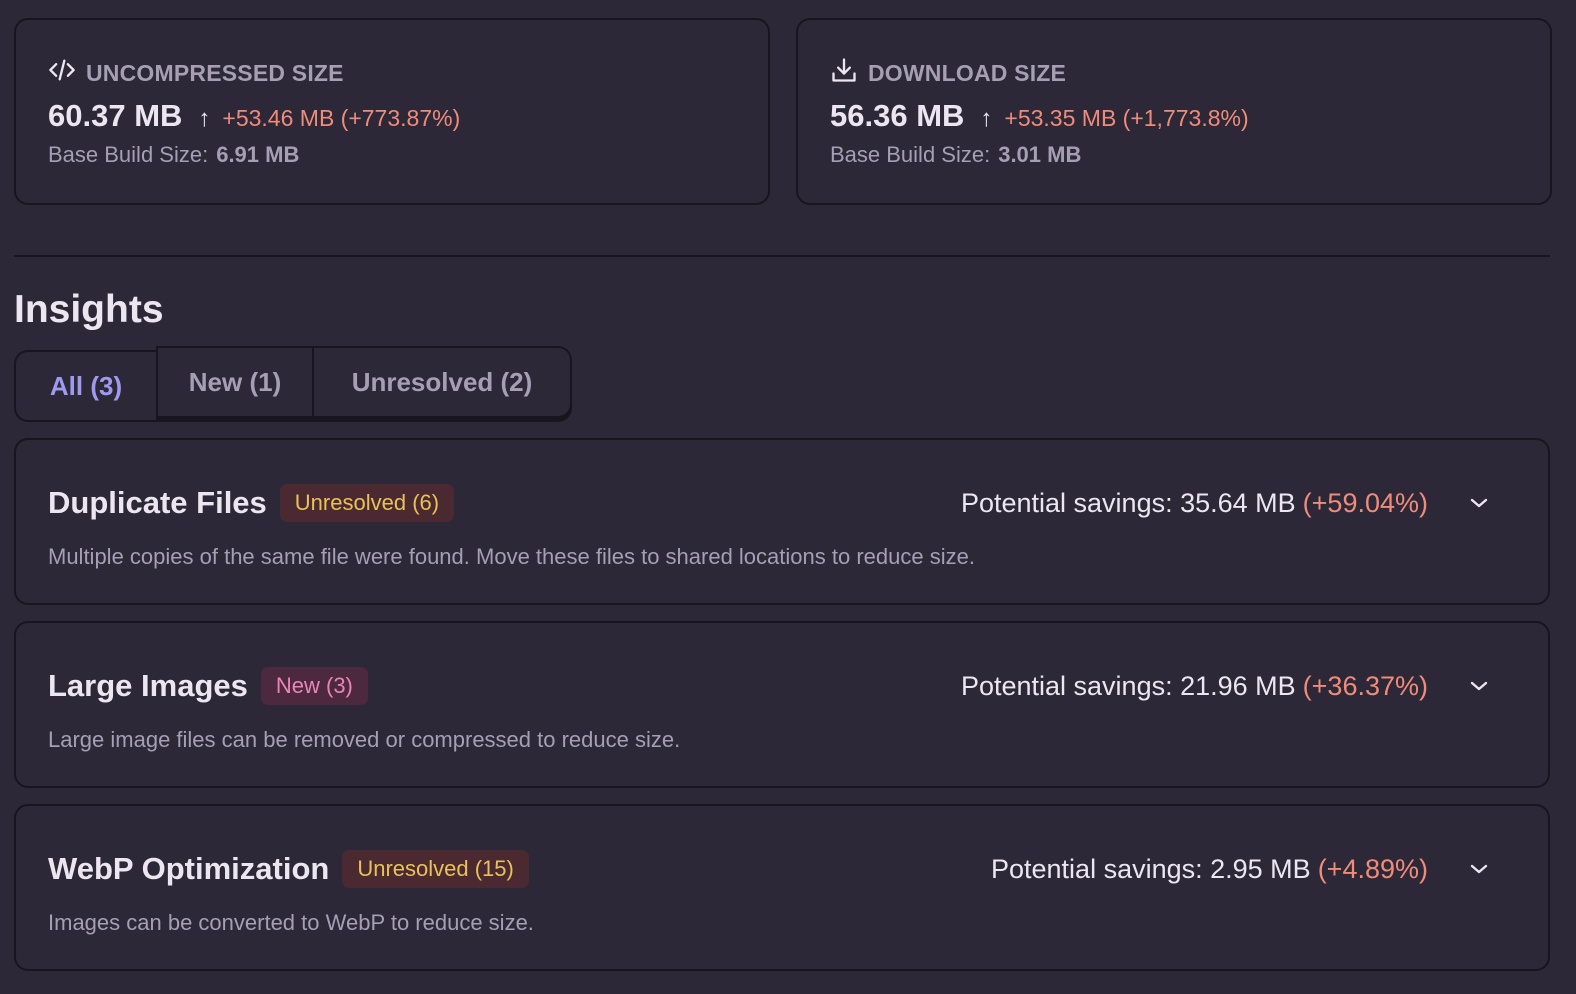  What do you see at coordinates (115, 115) in the screenshot?
I see `size-value: 60.37 MB` at bounding box center [115, 115].